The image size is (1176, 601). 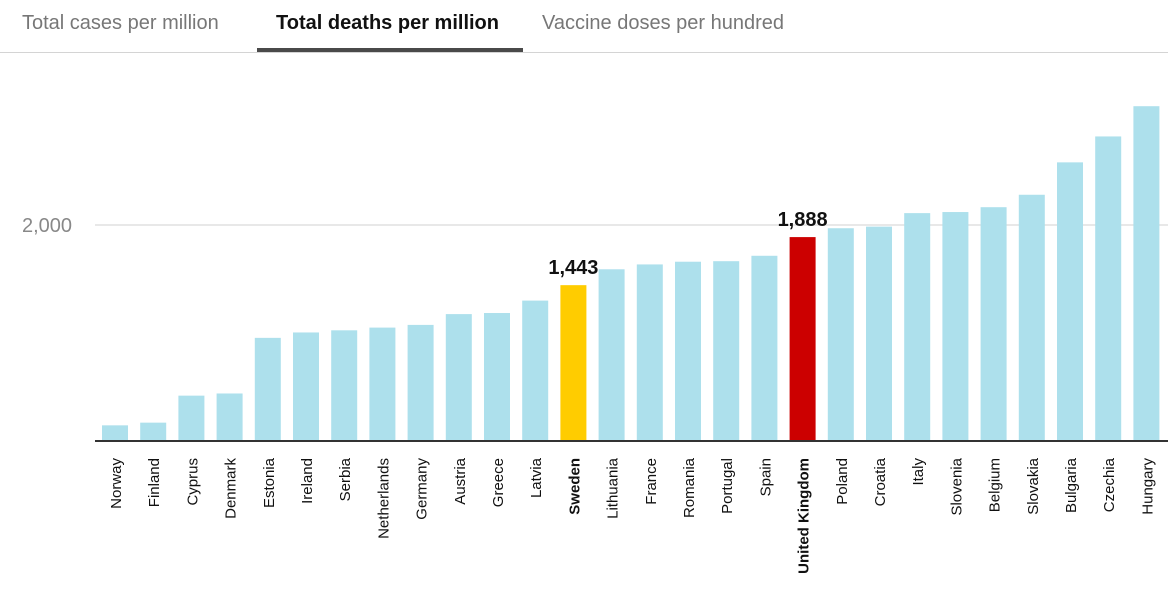 What do you see at coordinates (382, 384) in the screenshot?
I see `bar-netherlands` at bounding box center [382, 384].